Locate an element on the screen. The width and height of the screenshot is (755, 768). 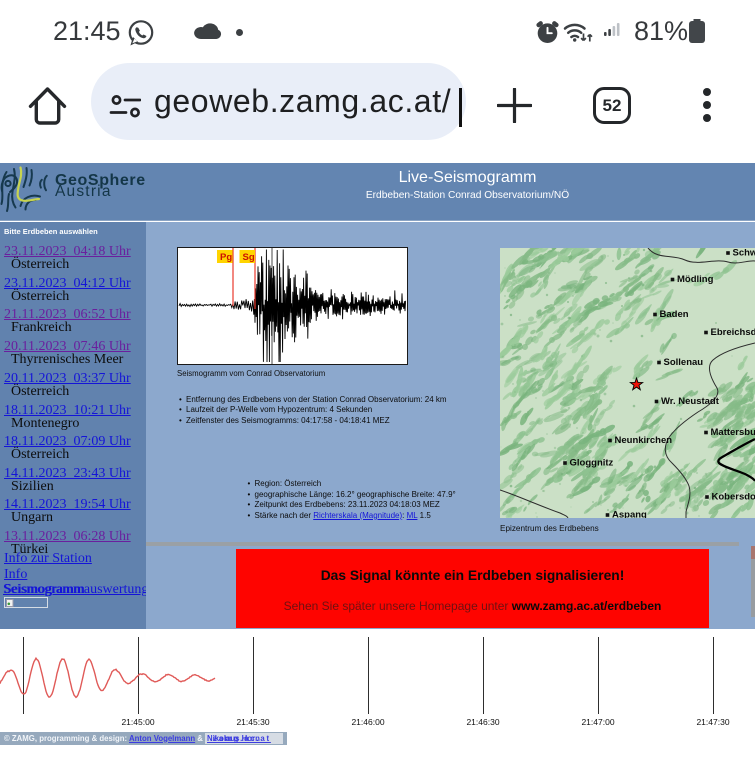
svg-text: Gloggnitz is located at coordinates (592, 463).